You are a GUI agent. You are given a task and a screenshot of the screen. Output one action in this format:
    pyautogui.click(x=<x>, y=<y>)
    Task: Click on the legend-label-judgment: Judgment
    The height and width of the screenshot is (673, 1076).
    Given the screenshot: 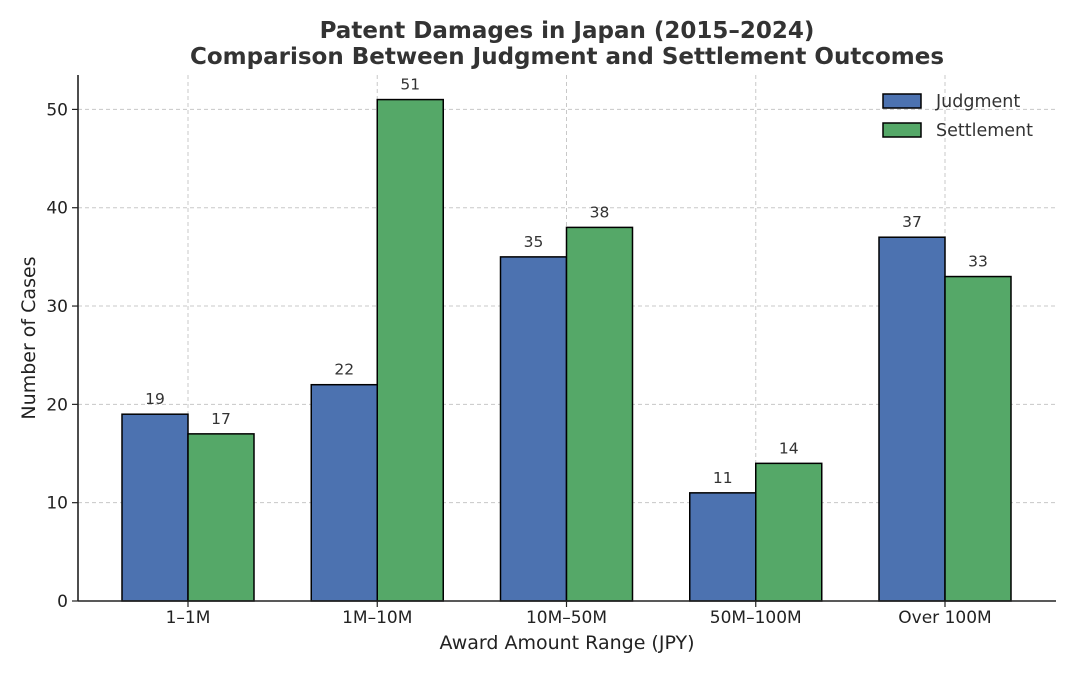 What is the action you would take?
    pyautogui.click(x=977, y=102)
    